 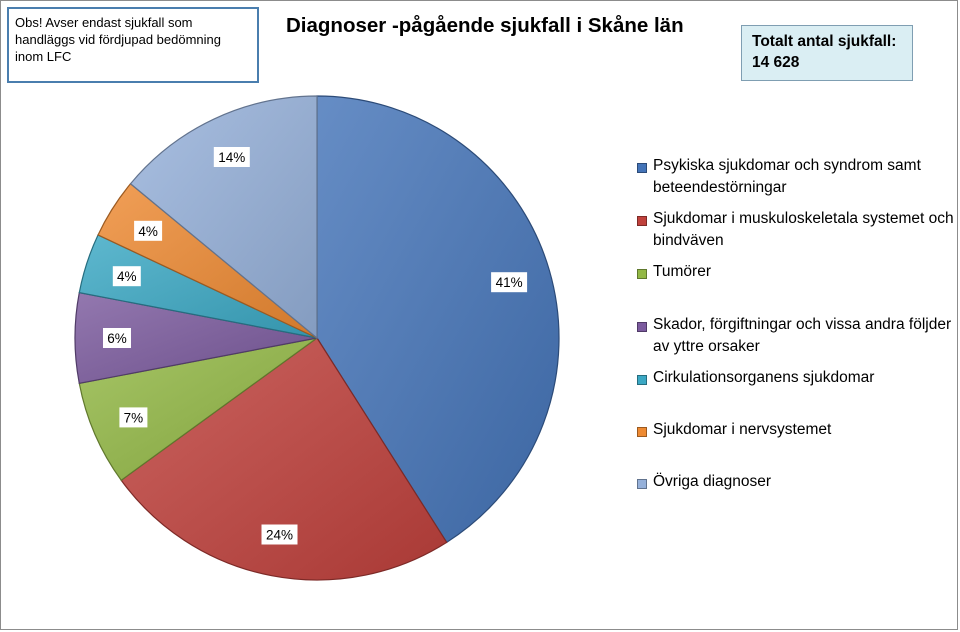 I want to click on slice-label: 24%, so click(x=279, y=534).